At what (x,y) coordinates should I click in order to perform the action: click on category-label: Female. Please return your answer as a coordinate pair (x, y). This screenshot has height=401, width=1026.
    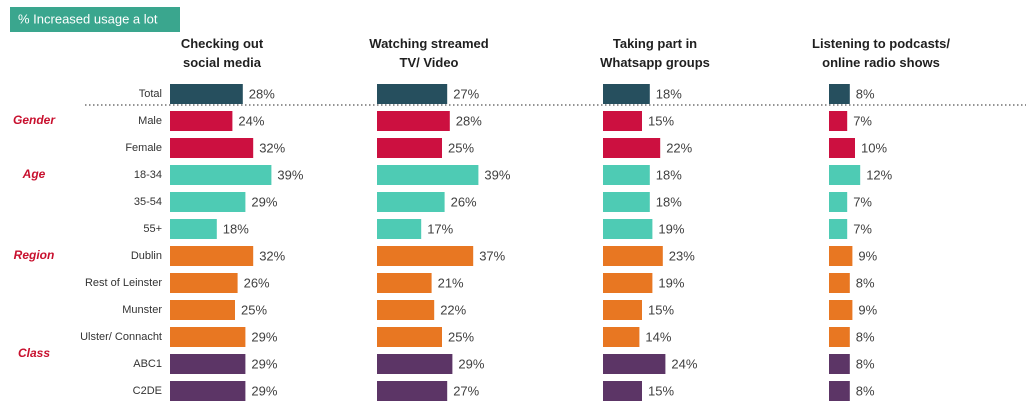
    Looking at the image, I should click on (143, 148).